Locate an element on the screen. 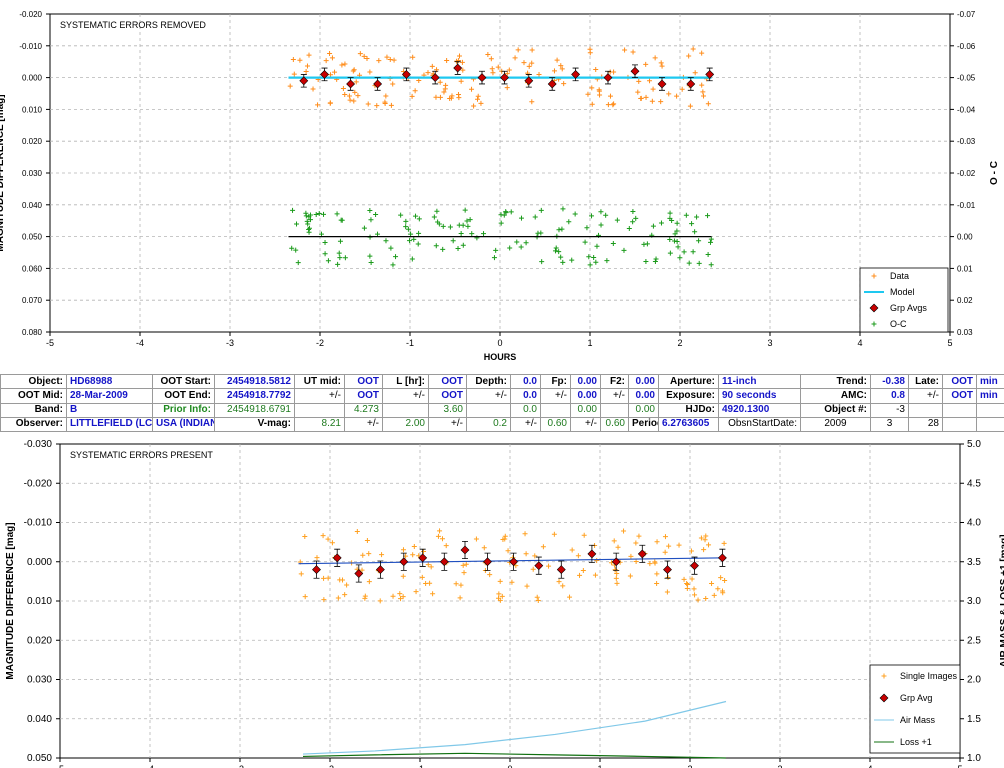 This screenshot has height=768, width=1004. info-cell: HJDo: is located at coordinates (688, 410).